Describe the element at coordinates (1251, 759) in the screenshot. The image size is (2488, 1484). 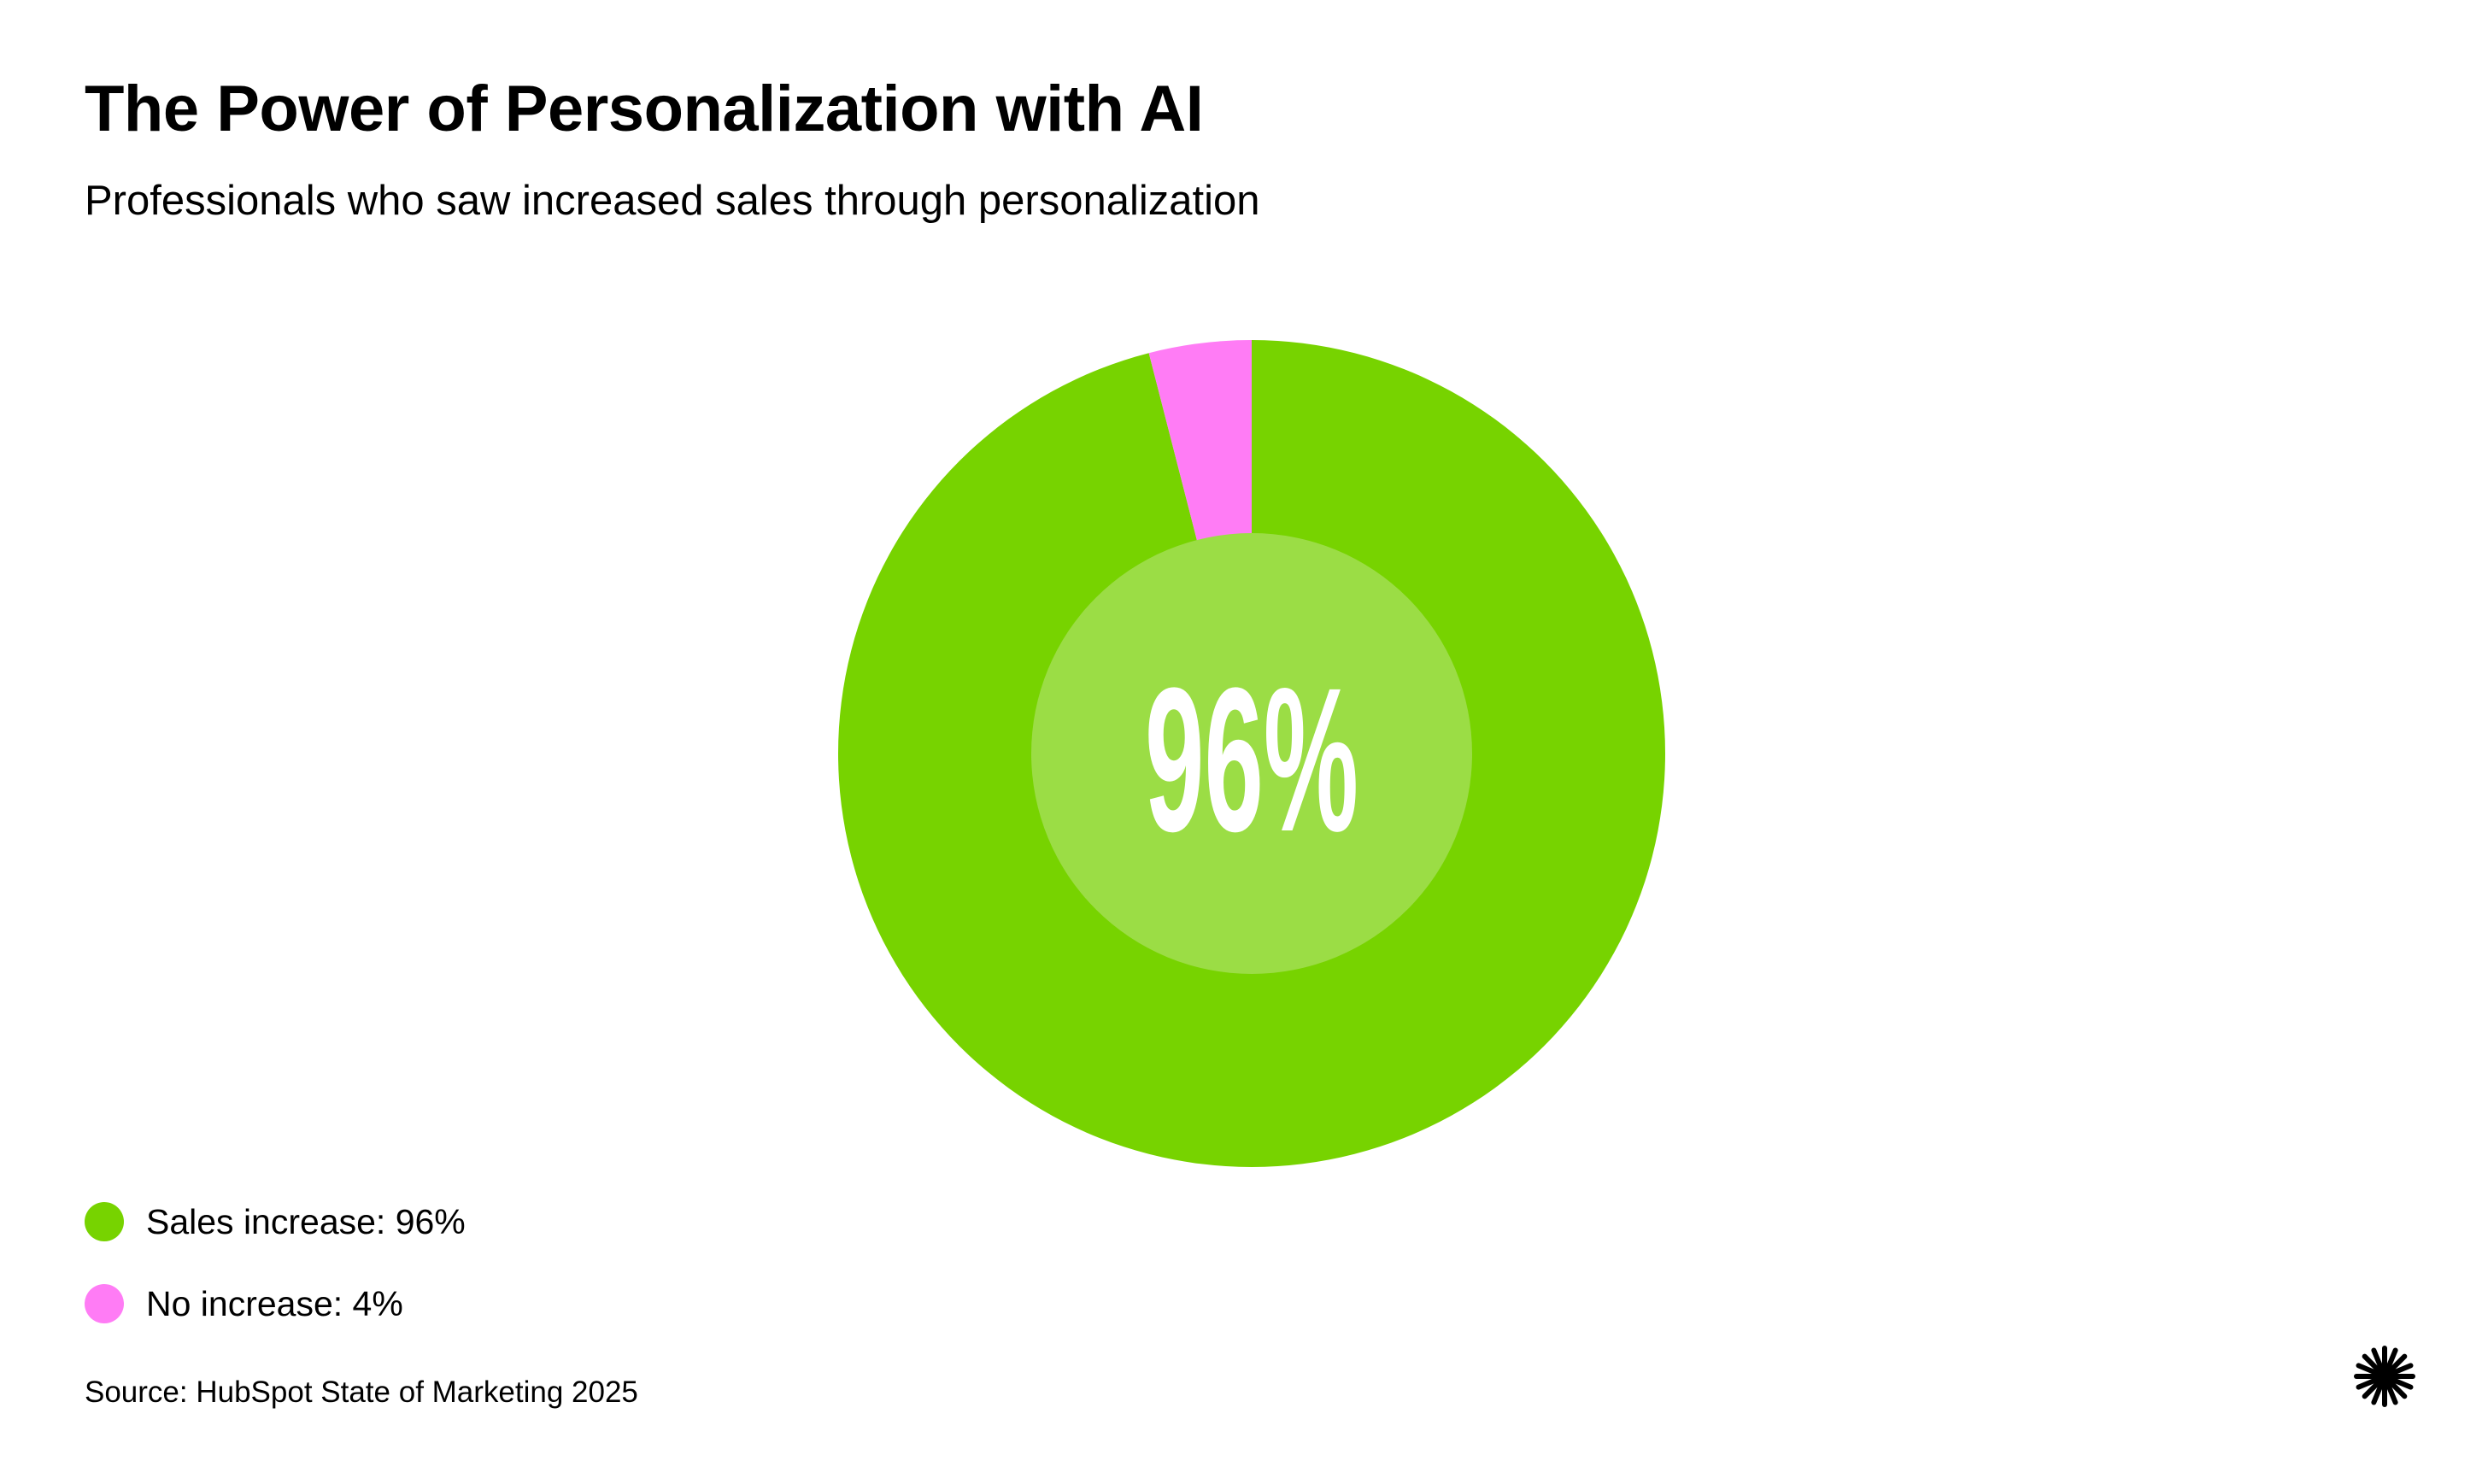
I see `center-value-label: 96%` at that location.